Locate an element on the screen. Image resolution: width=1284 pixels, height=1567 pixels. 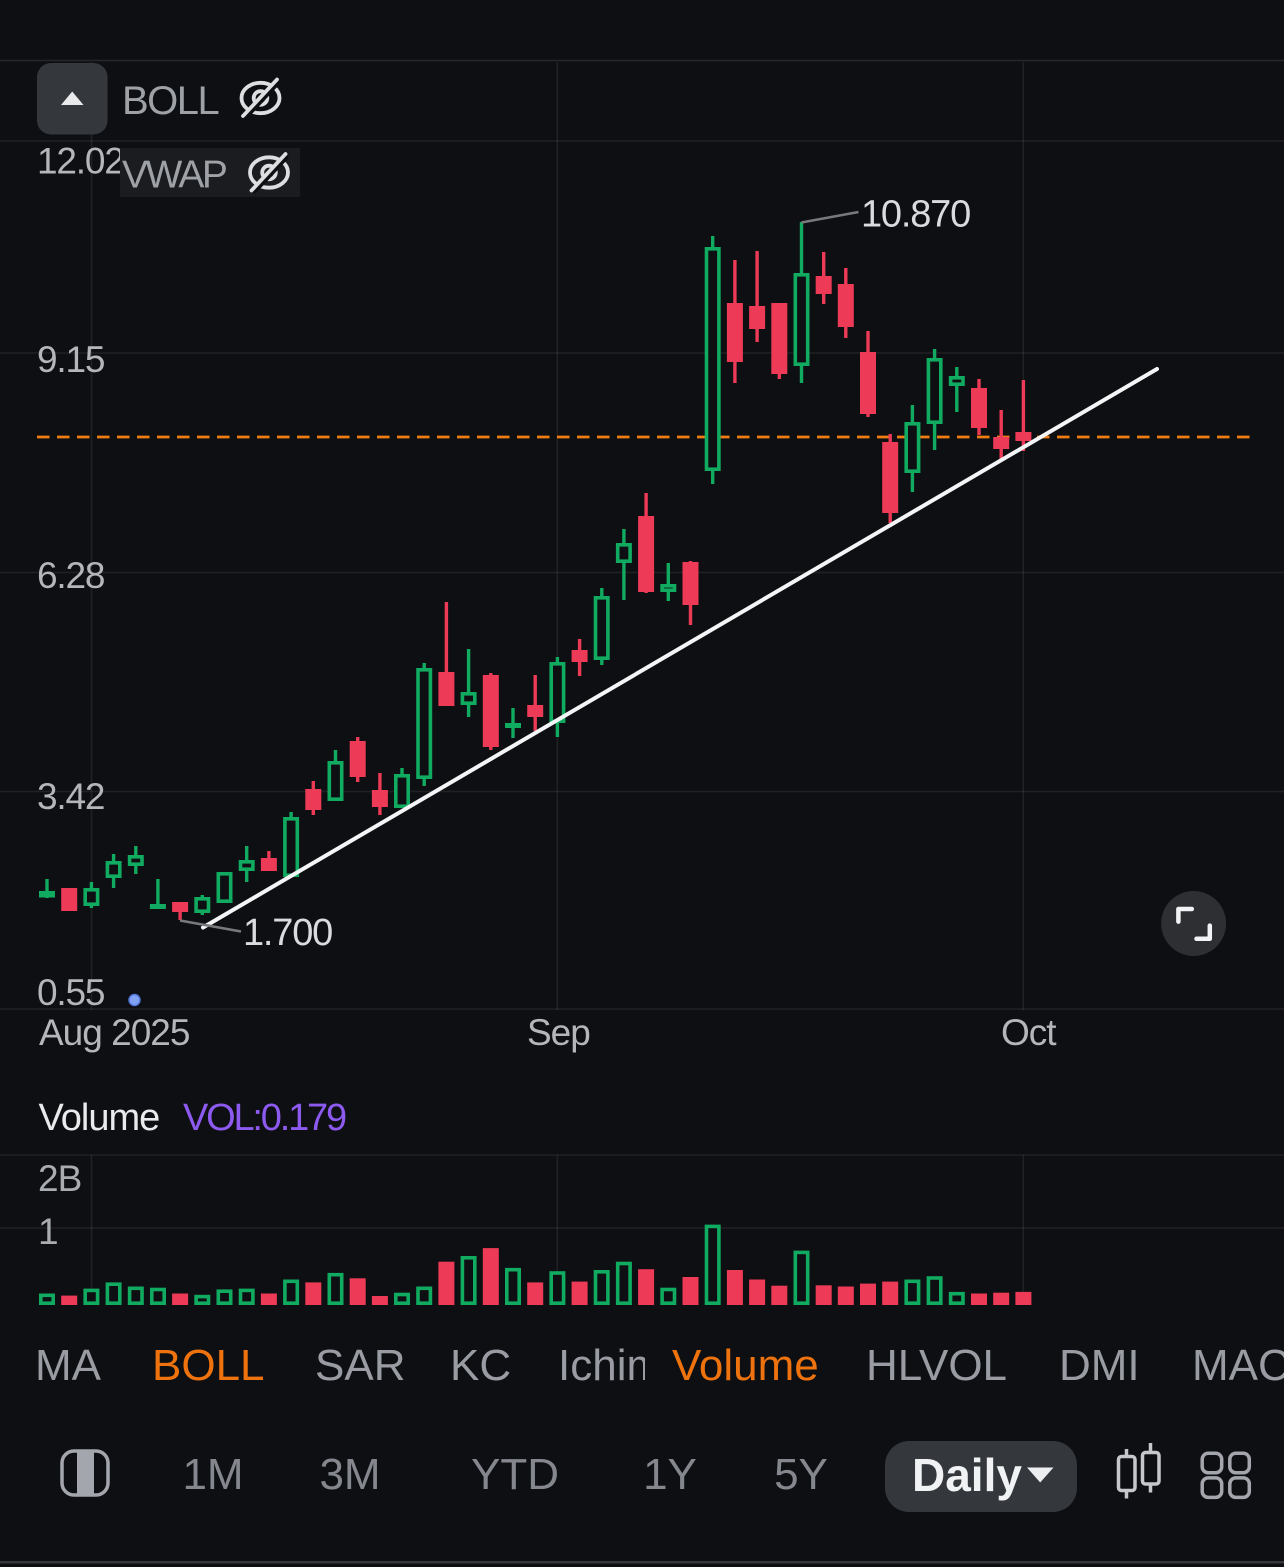
svg-text: Sep is located at coordinates (558, 1032).